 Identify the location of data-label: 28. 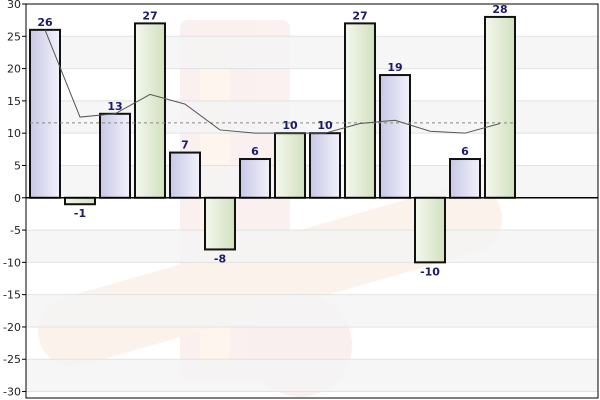
(499, 9).